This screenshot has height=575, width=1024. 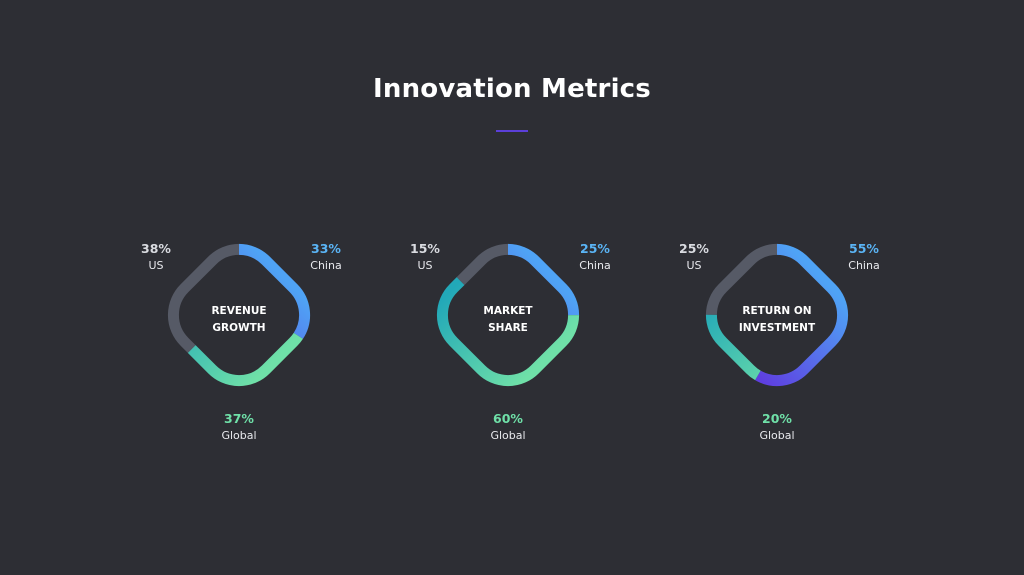 I want to click on value-label-china: 33%, so click(x=326, y=248).